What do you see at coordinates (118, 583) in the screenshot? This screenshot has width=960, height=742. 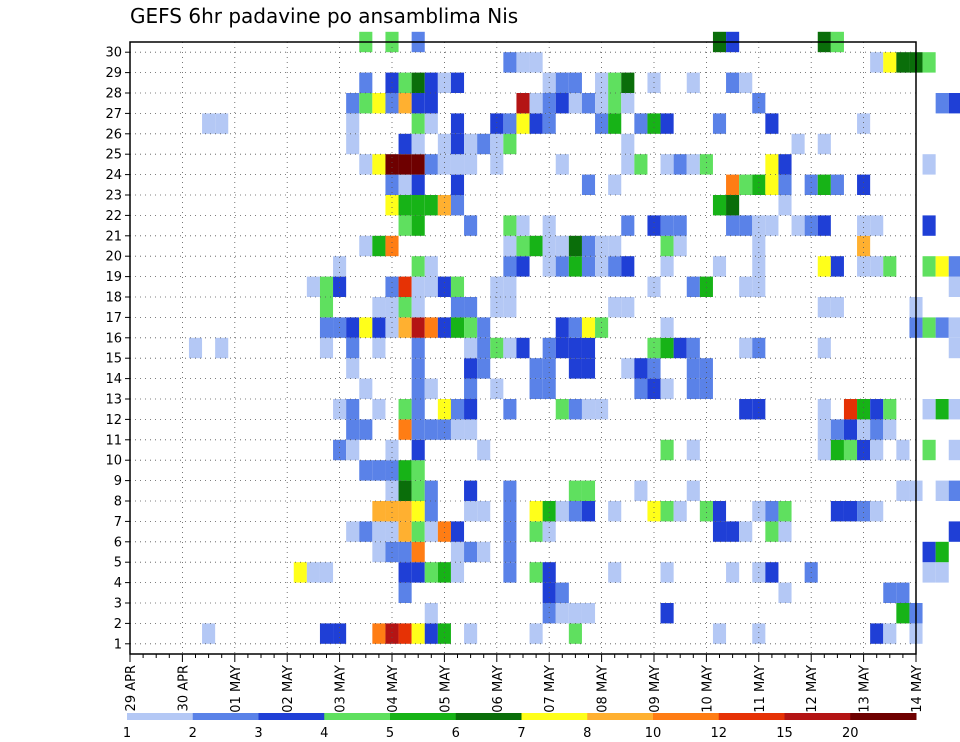 I see `y-tick-label: 4` at bounding box center [118, 583].